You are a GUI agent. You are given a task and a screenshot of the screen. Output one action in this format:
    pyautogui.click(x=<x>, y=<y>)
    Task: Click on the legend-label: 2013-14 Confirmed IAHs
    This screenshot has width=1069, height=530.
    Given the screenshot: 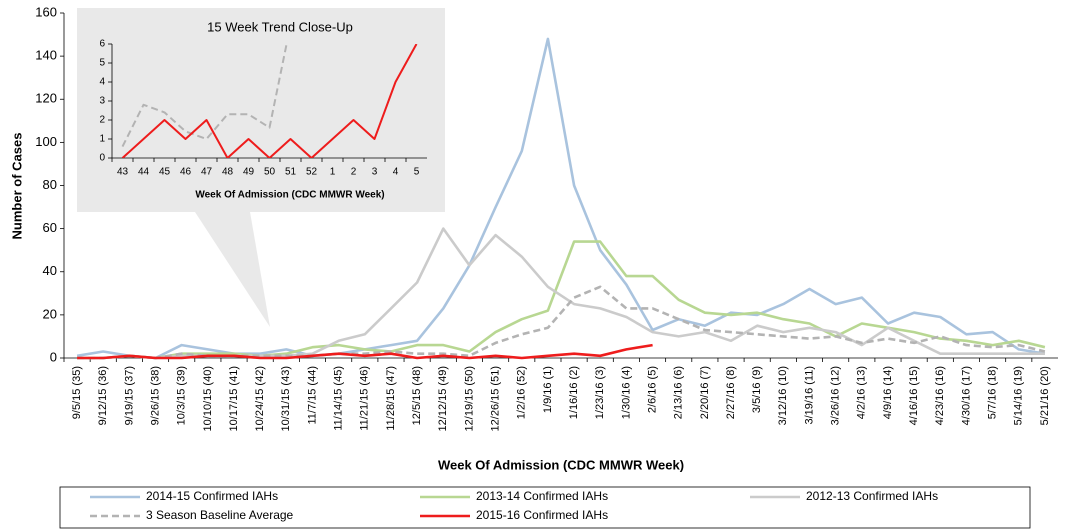 What is the action you would take?
    pyautogui.click(x=542, y=496)
    